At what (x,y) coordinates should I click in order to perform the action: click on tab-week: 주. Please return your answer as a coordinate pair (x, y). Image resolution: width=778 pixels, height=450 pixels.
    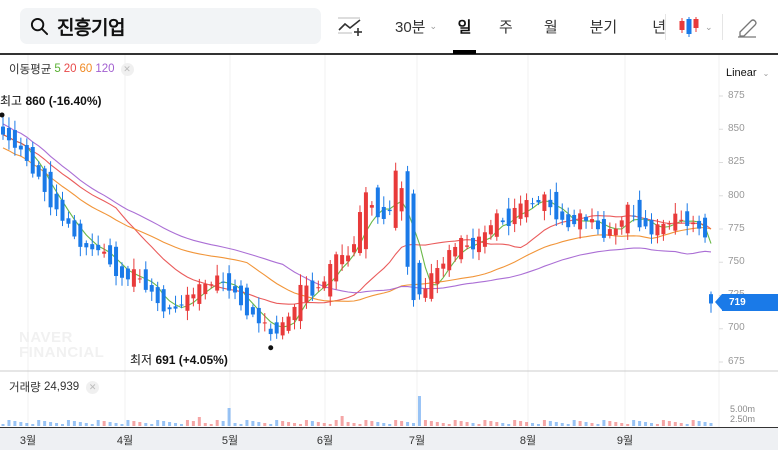
    Looking at the image, I should click on (506, 27).